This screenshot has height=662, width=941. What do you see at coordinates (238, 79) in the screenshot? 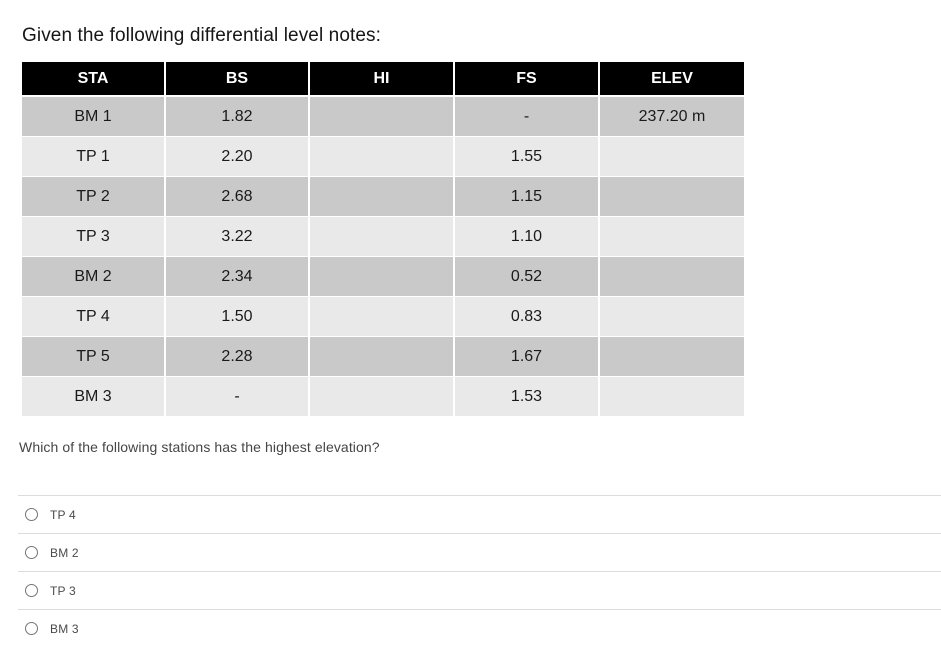
I see `column-header-bs: BS` at bounding box center [238, 79].